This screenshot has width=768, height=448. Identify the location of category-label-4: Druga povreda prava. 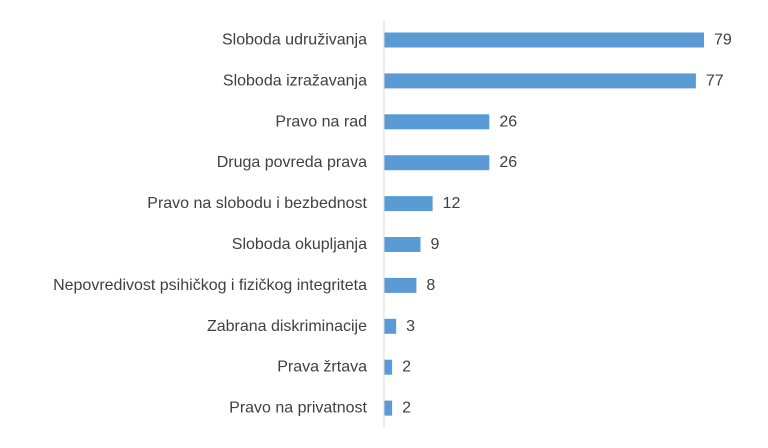
(292, 162).